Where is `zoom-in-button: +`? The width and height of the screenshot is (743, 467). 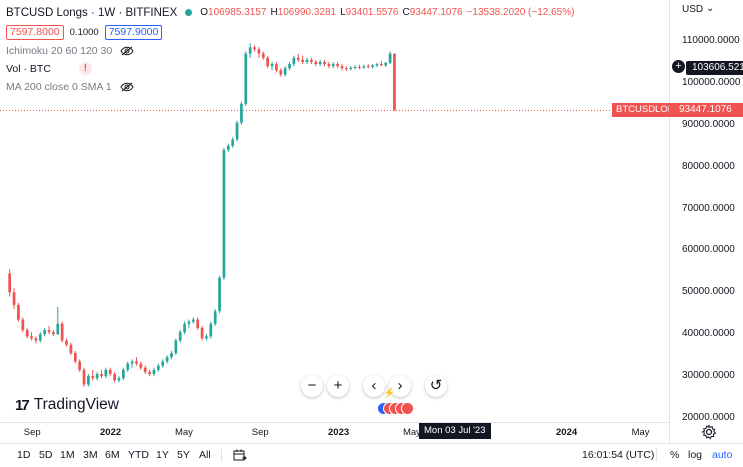 zoom-in-button: + is located at coordinates (338, 386).